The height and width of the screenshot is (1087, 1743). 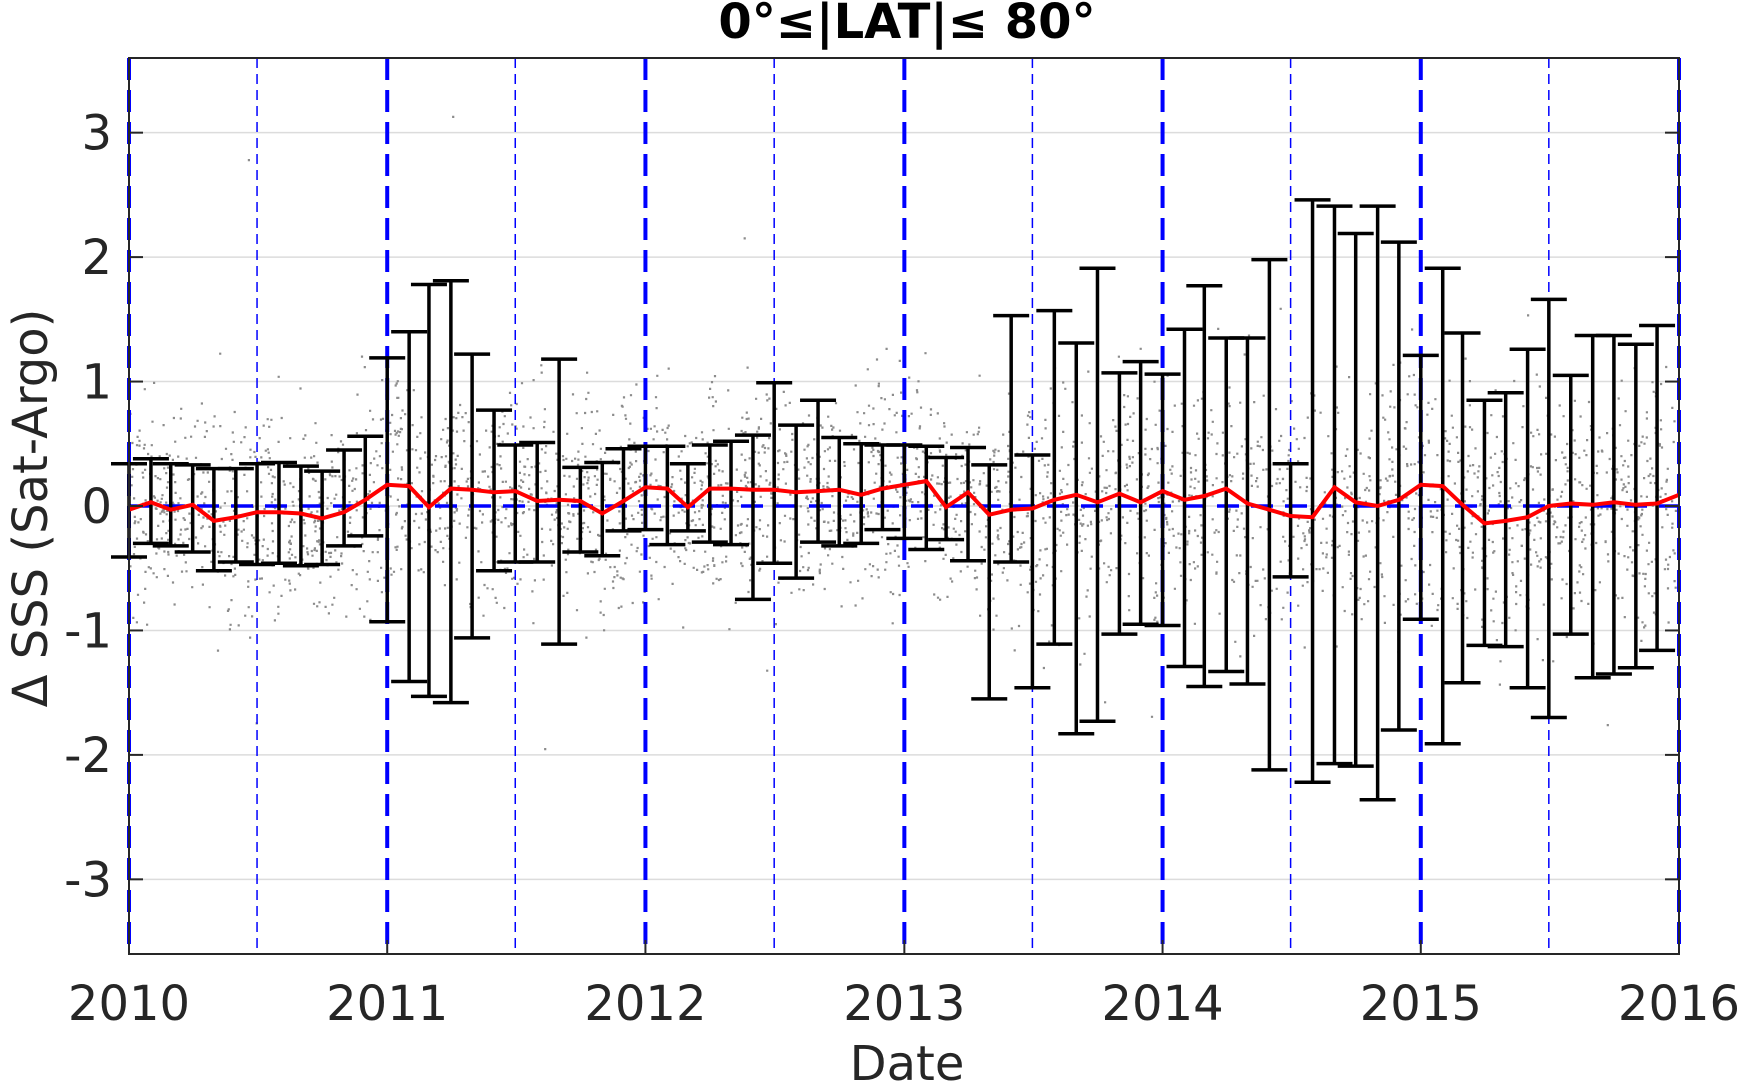 I want to click on y-tick-labels: 3 2 1 0 -1 -2 -3, so click(x=88, y=507).